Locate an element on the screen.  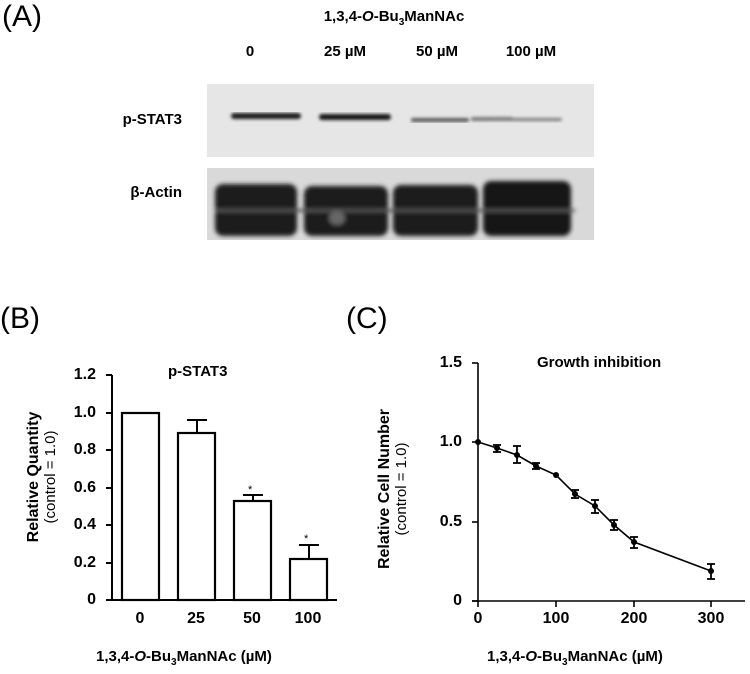
lane-label-25: 25 µM is located at coordinates (345, 51).